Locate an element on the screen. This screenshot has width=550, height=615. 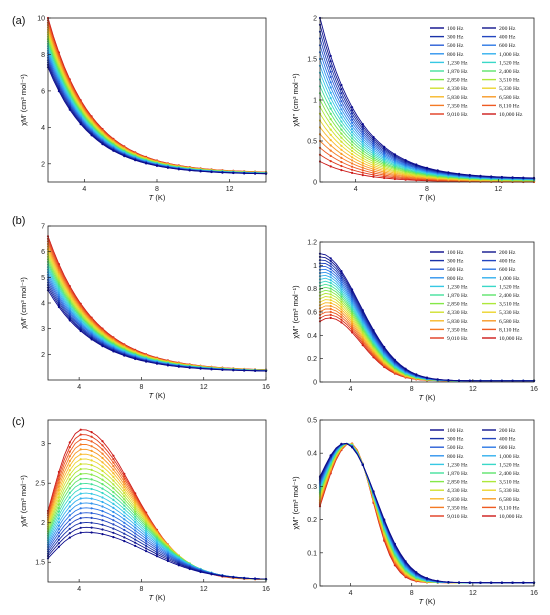
y-tick-label: 0.5 is located at coordinates (312, 421).